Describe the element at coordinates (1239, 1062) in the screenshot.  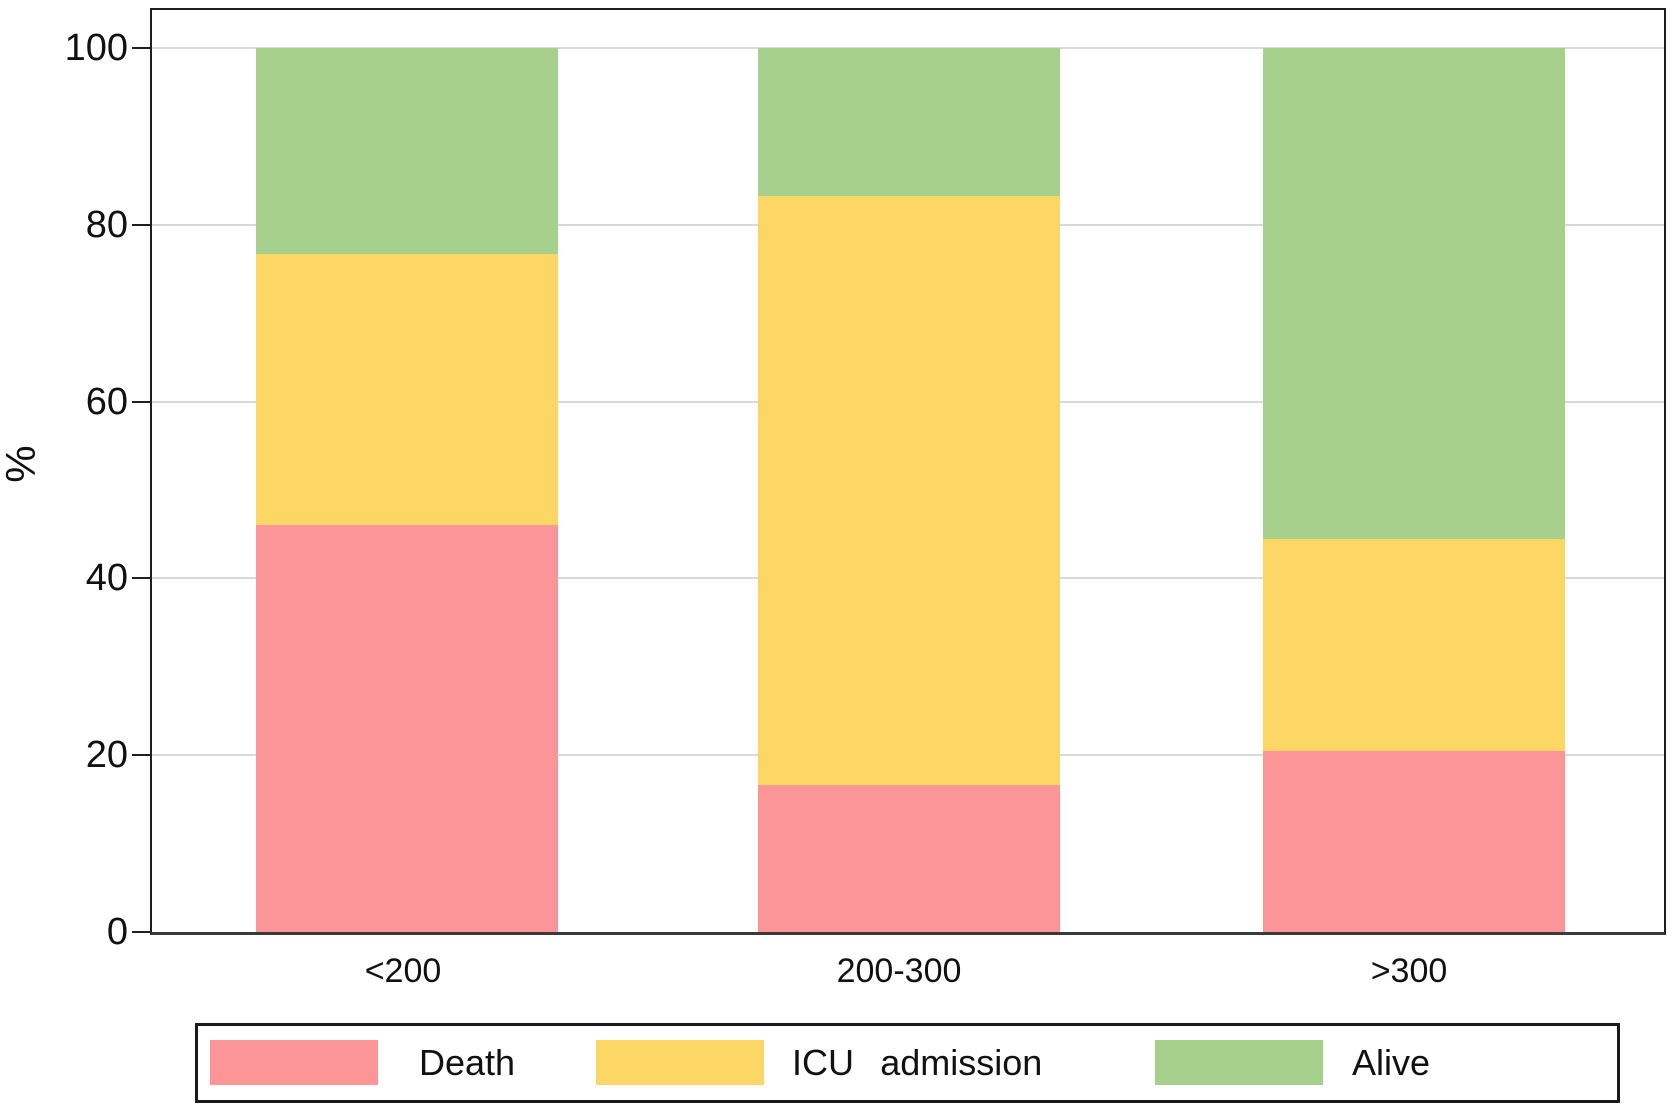
I see `legend-swatch-alive` at that location.